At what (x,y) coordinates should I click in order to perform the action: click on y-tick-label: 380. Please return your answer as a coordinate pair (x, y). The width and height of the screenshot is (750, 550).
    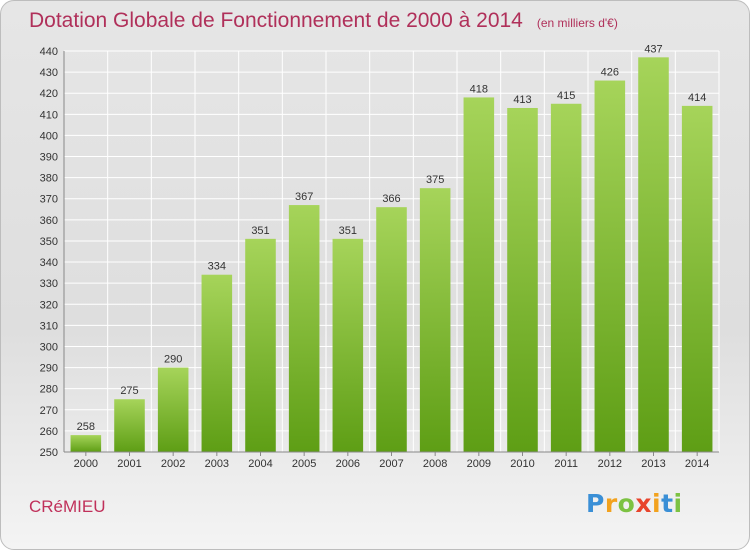
    Looking at the image, I should click on (49, 179).